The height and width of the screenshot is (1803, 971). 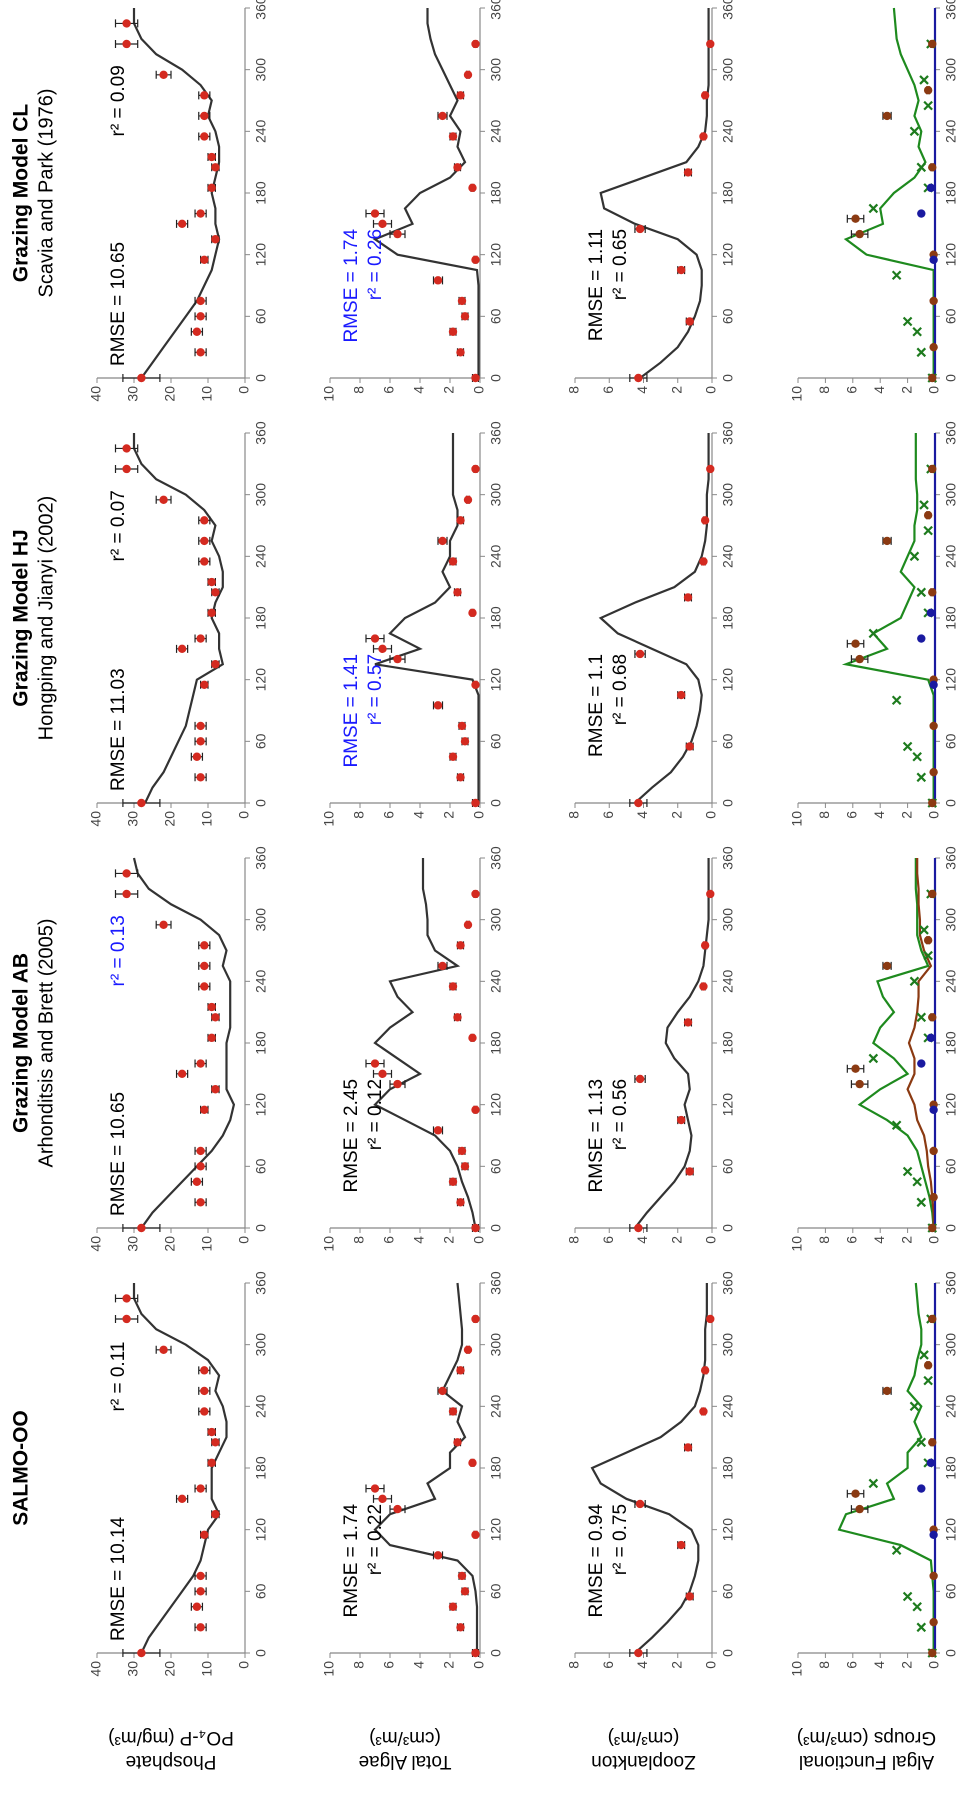 What do you see at coordinates (405, 1737) in the screenshot?
I see `y-axis-label: (cm³/m³)` at bounding box center [405, 1737].